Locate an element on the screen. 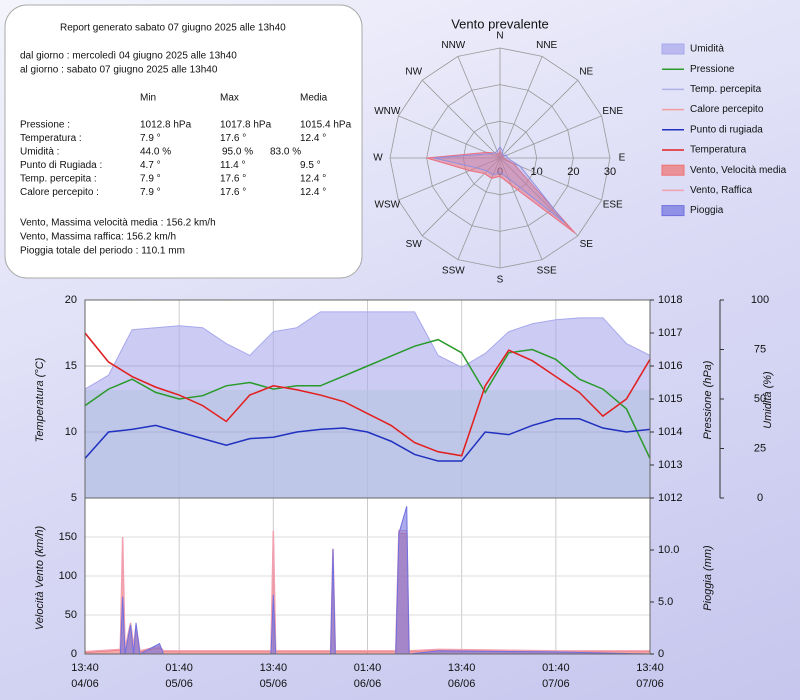 The height and width of the screenshot is (700, 800). legend-label: Pressione is located at coordinates (712, 69).